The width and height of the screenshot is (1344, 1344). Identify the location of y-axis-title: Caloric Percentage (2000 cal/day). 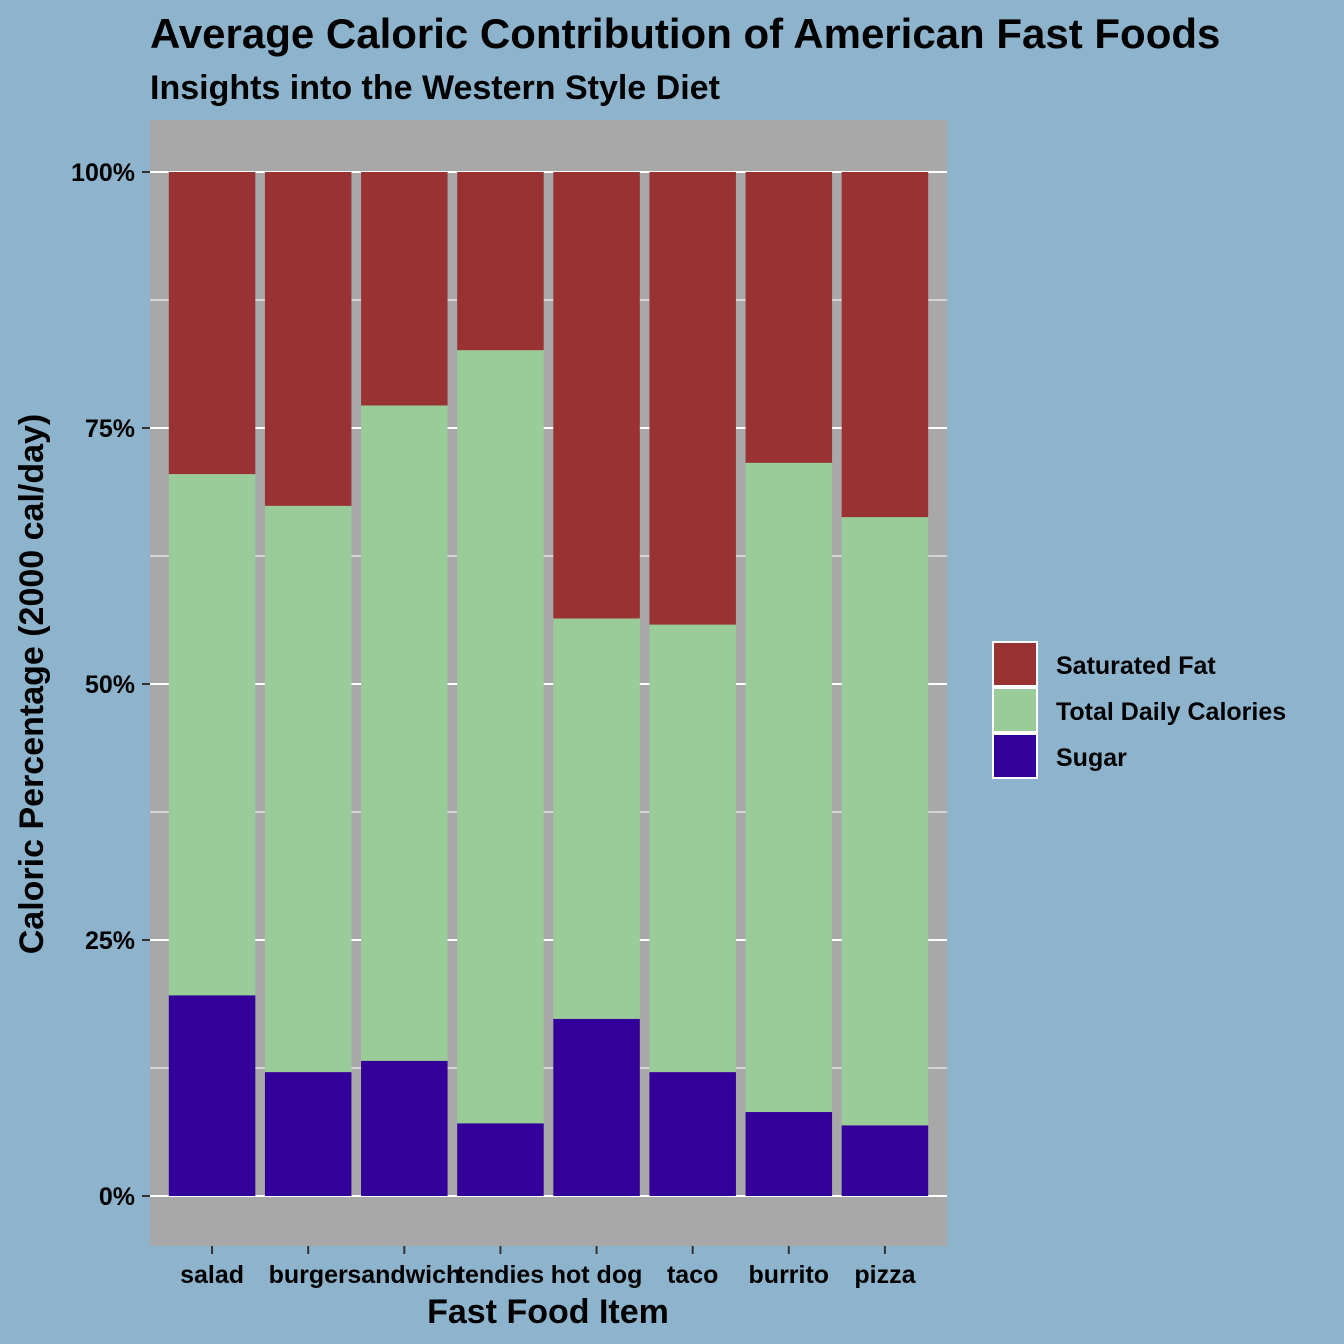
(32, 684).